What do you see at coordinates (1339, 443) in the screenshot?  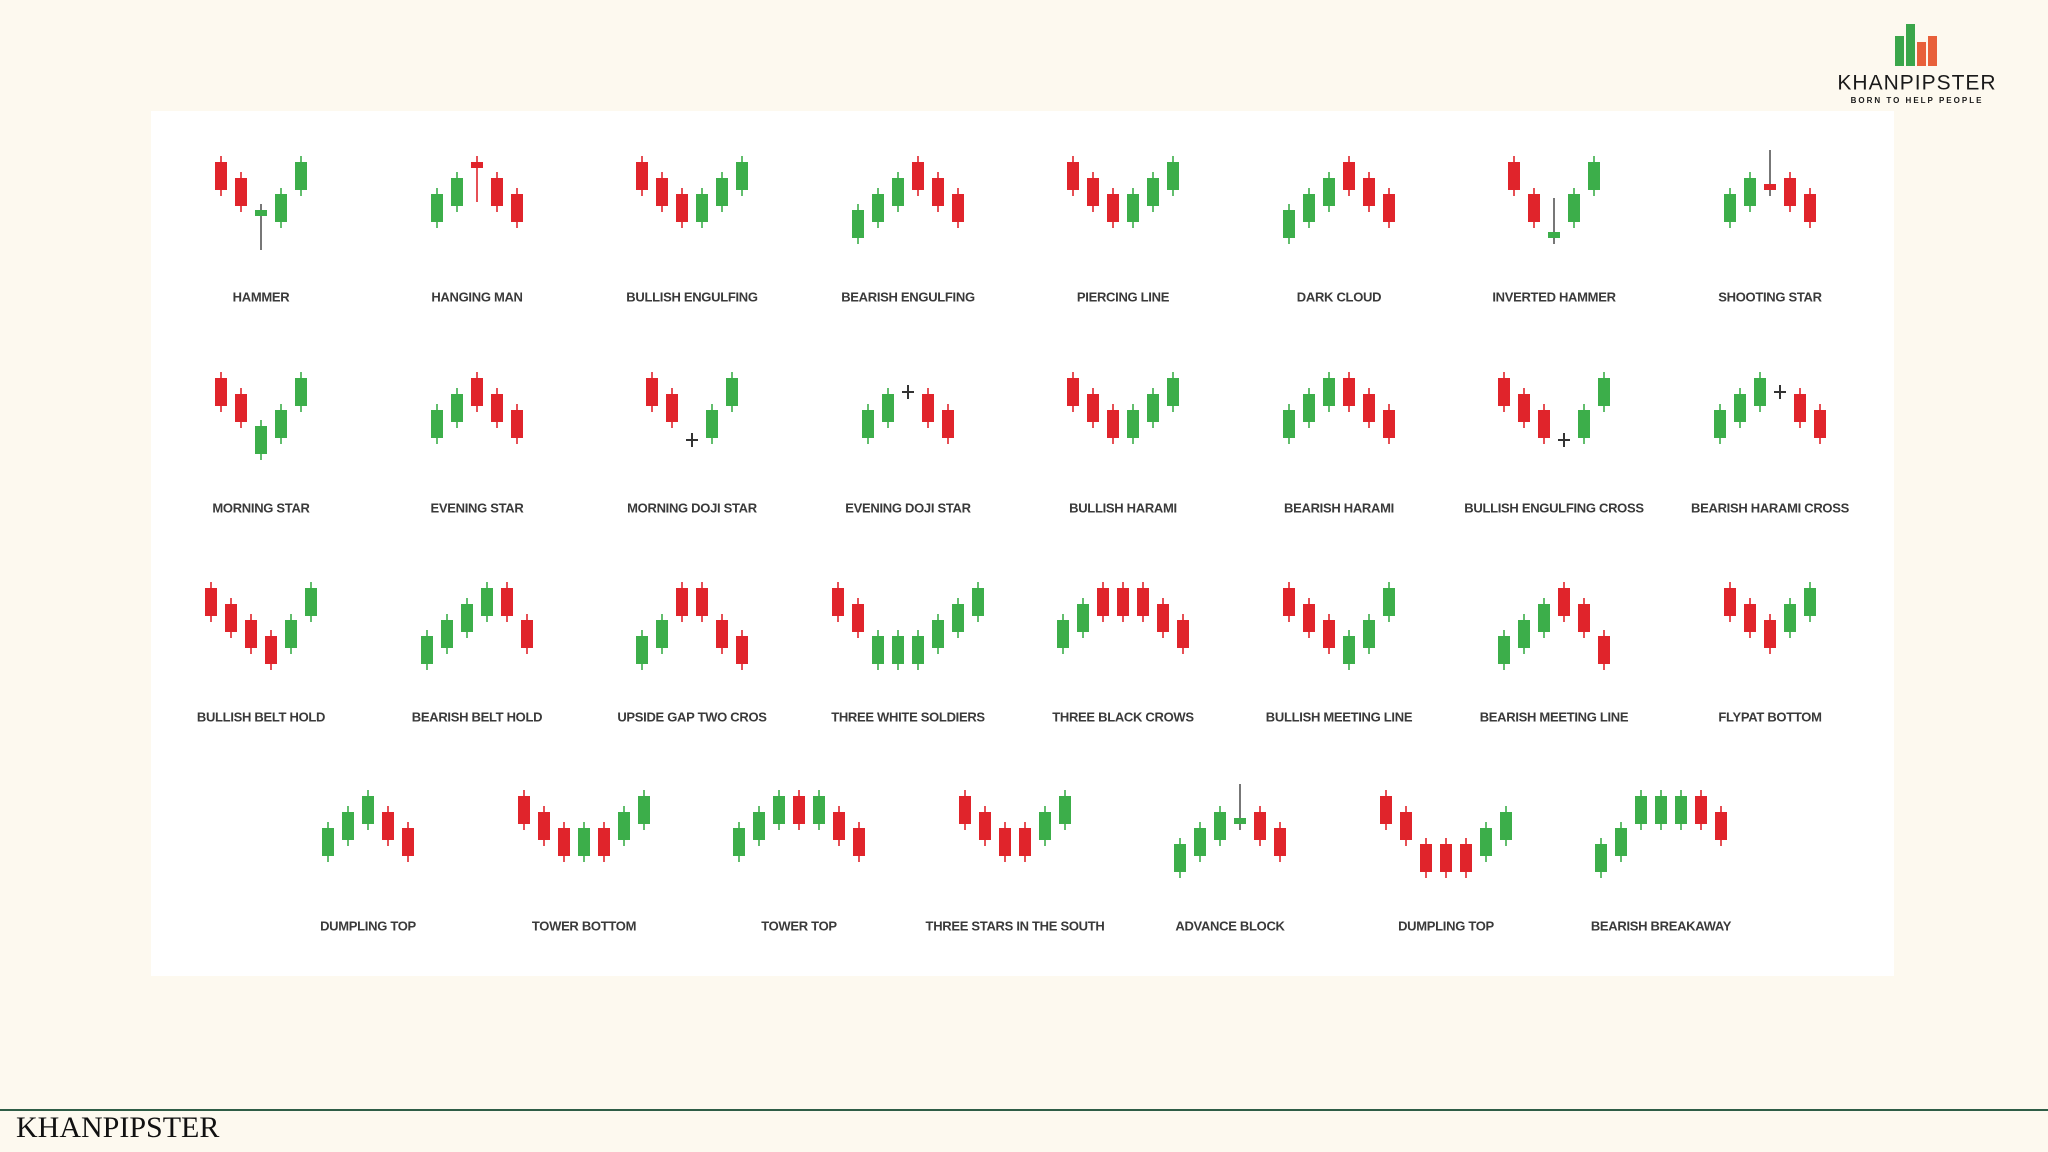 I see `pattern-tile: BEARISH HARAMI` at bounding box center [1339, 443].